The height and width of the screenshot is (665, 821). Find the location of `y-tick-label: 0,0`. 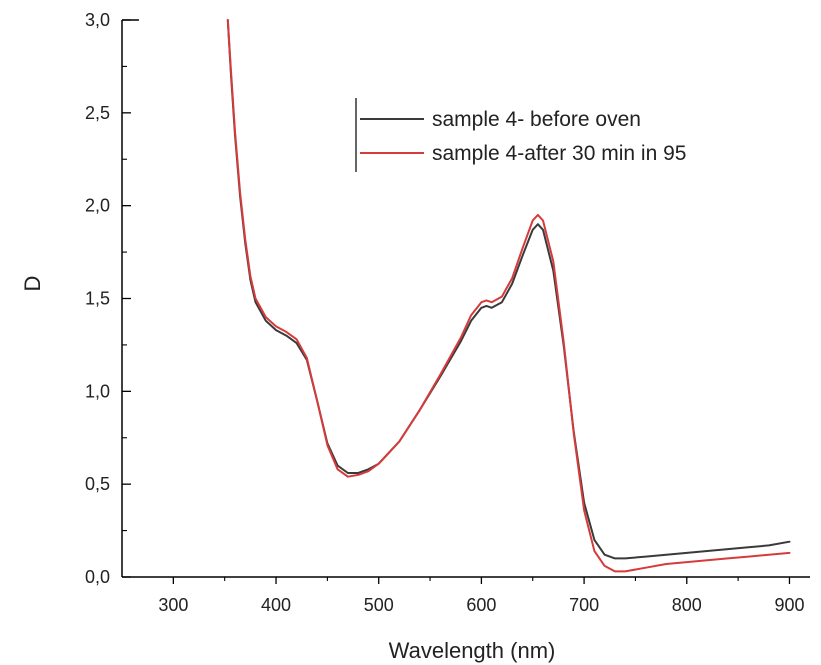

y-tick-label: 0,0 is located at coordinates (97, 577).